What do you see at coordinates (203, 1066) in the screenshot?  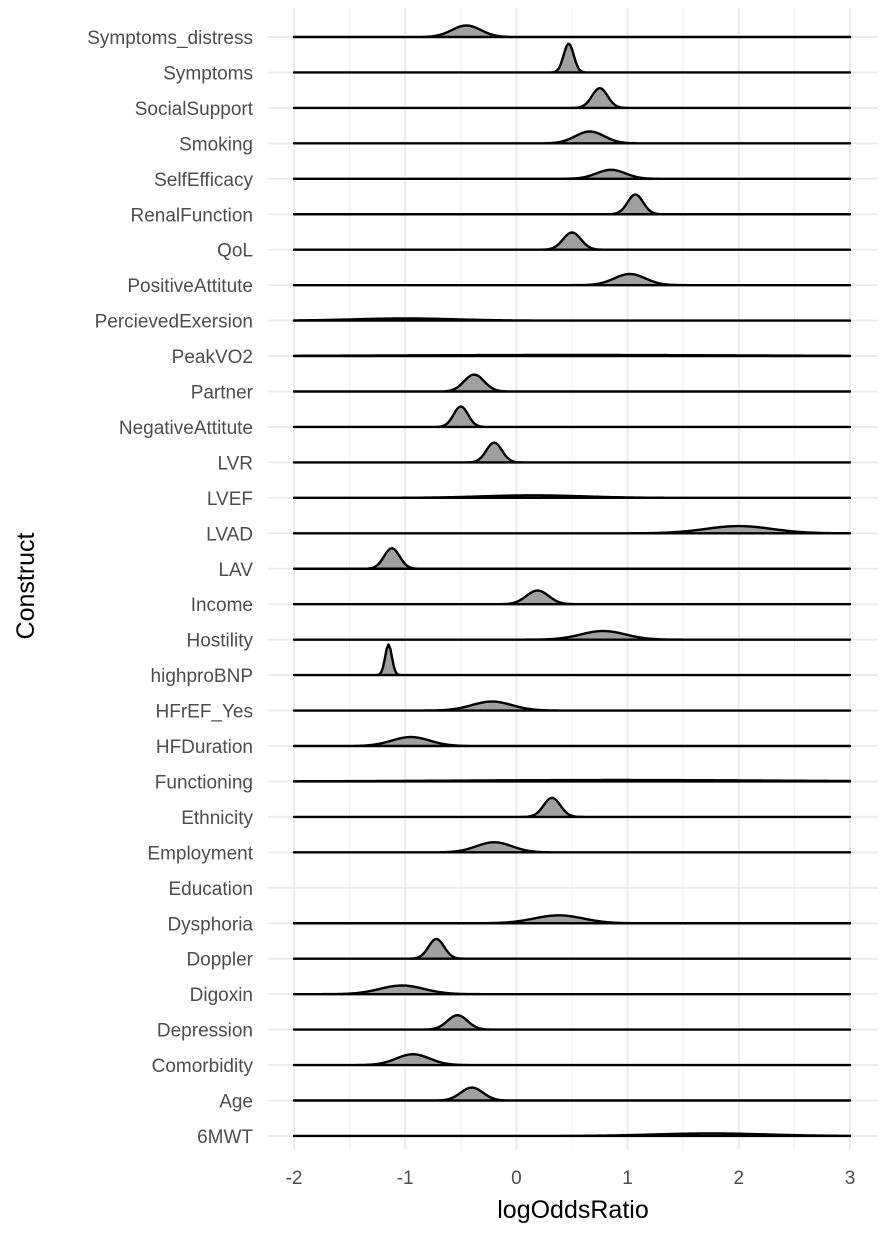 I see `y-tick-label: Comorbidity` at bounding box center [203, 1066].